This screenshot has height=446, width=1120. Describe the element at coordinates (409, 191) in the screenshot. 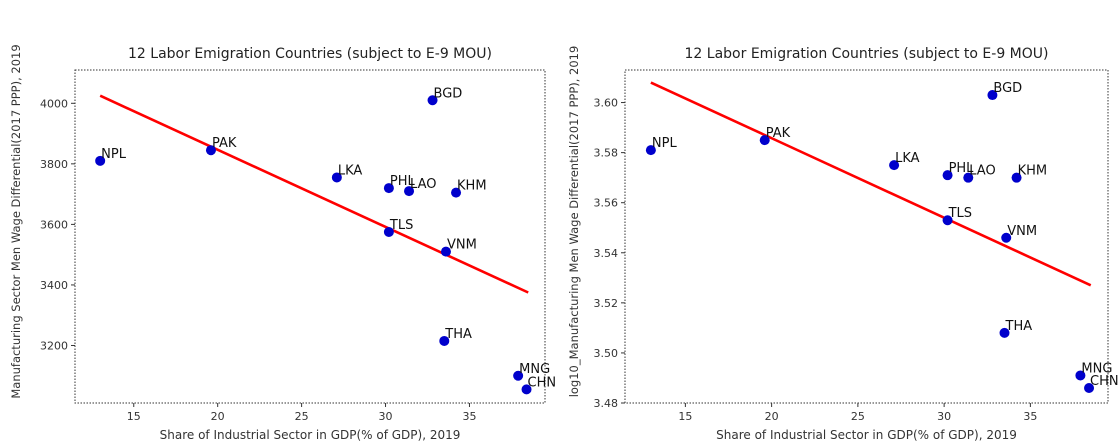

I see `chart-1-point-lao` at that location.